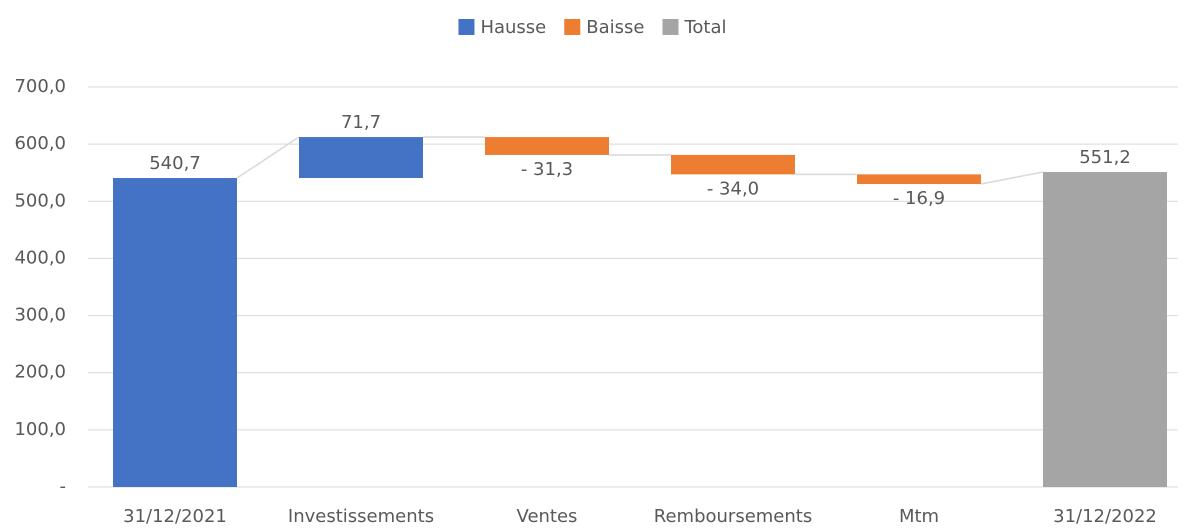  Describe the element at coordinates (1105, 157) in the screenshot. I see `data-label: 551,2` at that location.